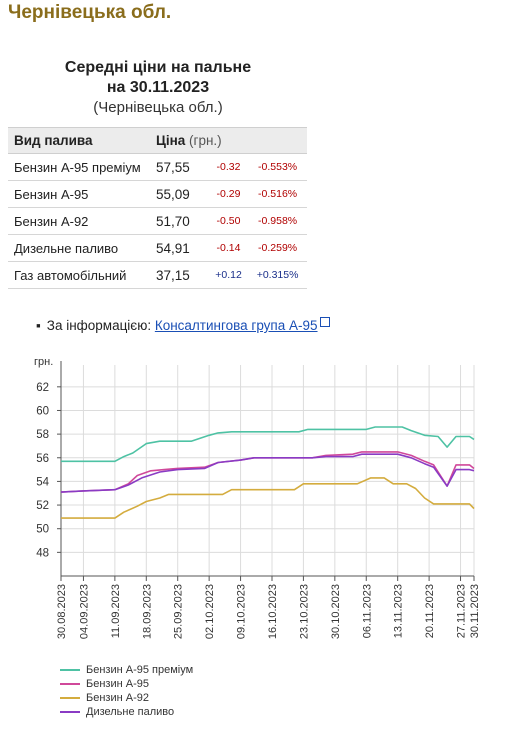 This screenshot has width=530, height=733. I want to click on source-label: За інформацією:, so click(99, 325).